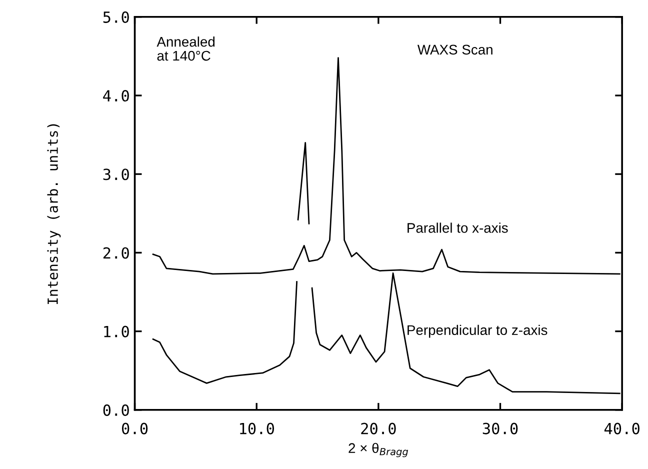 This screenshot has height=469, width=648. What do you see at coordinates (54, 214) in the screenshot?
I see `y-axis-title: Intensity (arb. units)` at bounding box center [54, 214].